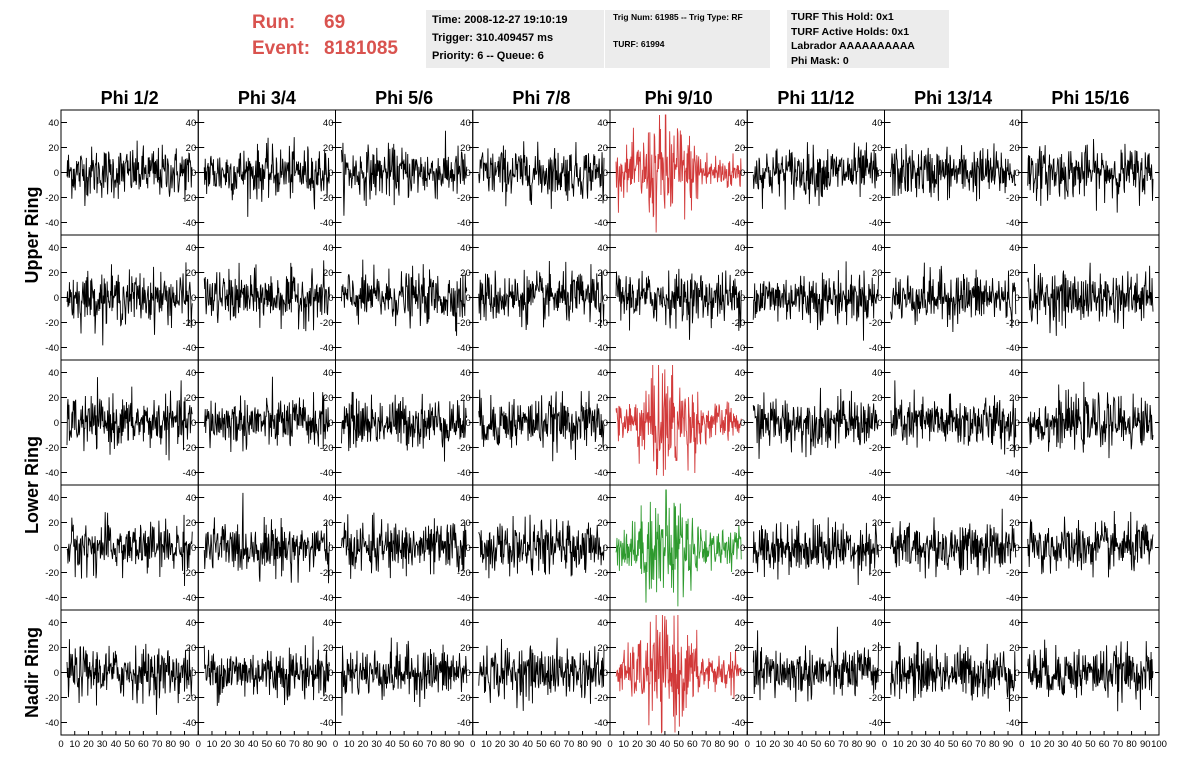  I want to click on x-tick-label: 40, so click(390, 744).